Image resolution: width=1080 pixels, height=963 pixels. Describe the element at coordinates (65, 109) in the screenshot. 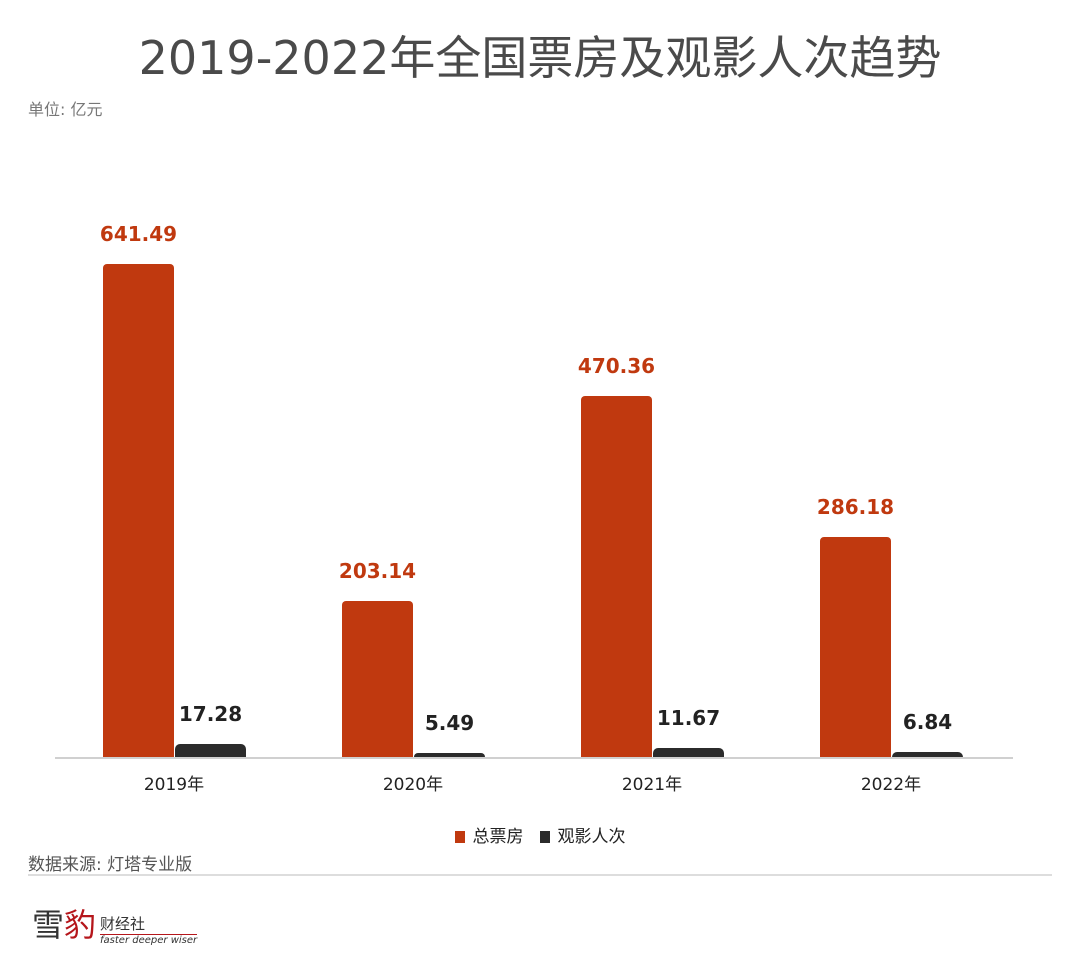

I see `unit-label: 单位: 亿元` at that location.